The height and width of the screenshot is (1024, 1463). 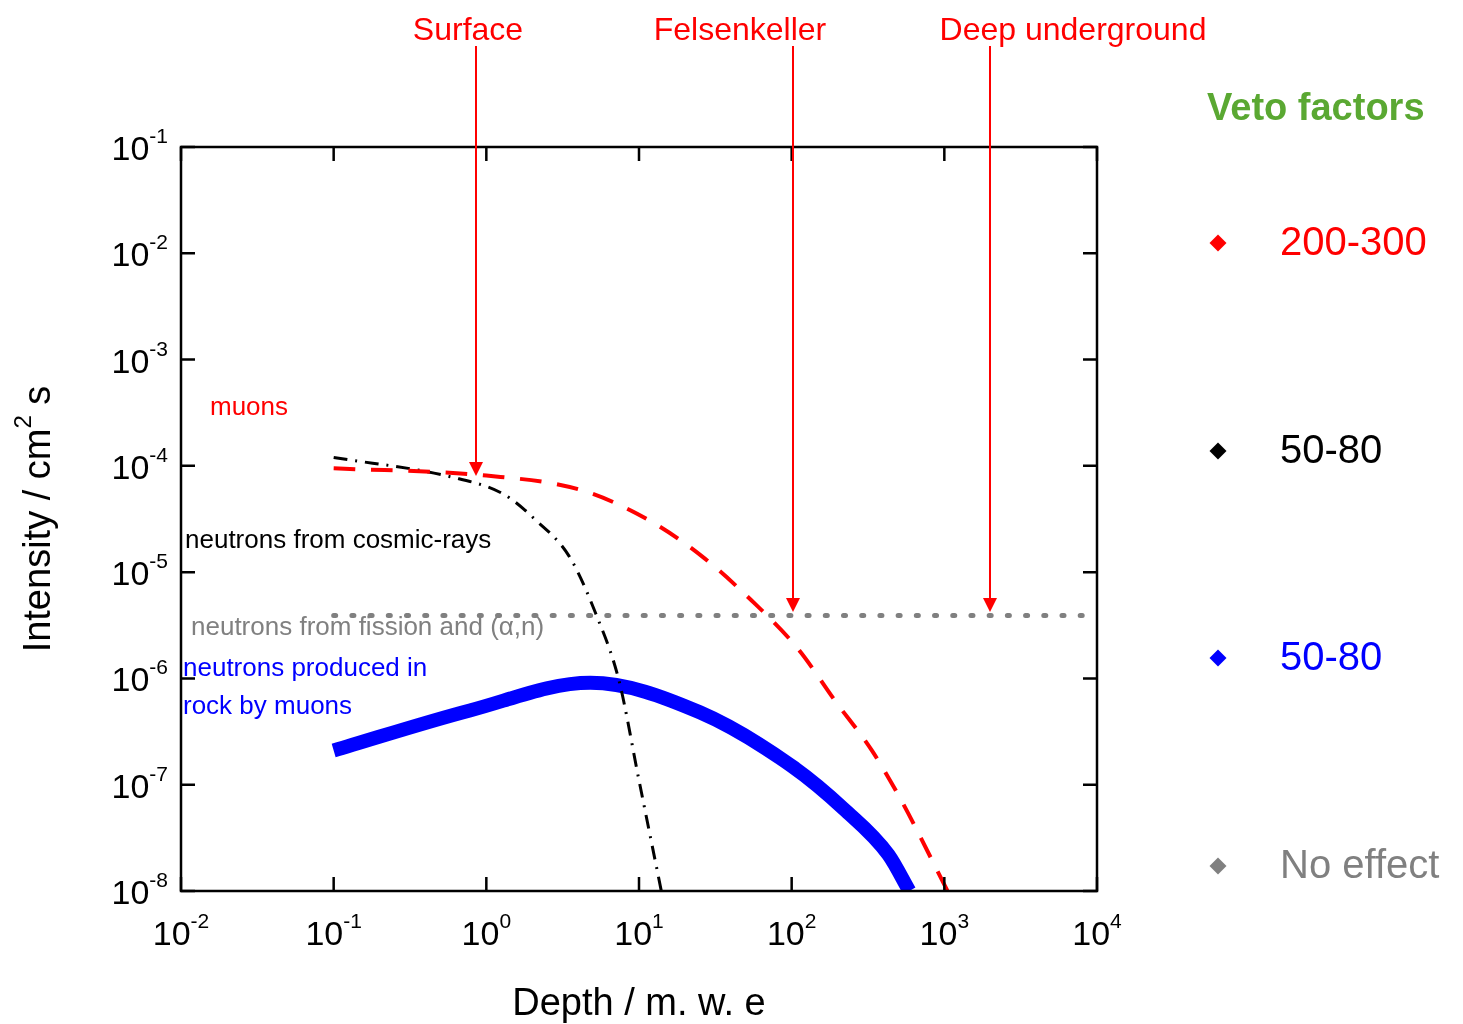 I want to click on text: 200-300, so click(x=1353, y=241).